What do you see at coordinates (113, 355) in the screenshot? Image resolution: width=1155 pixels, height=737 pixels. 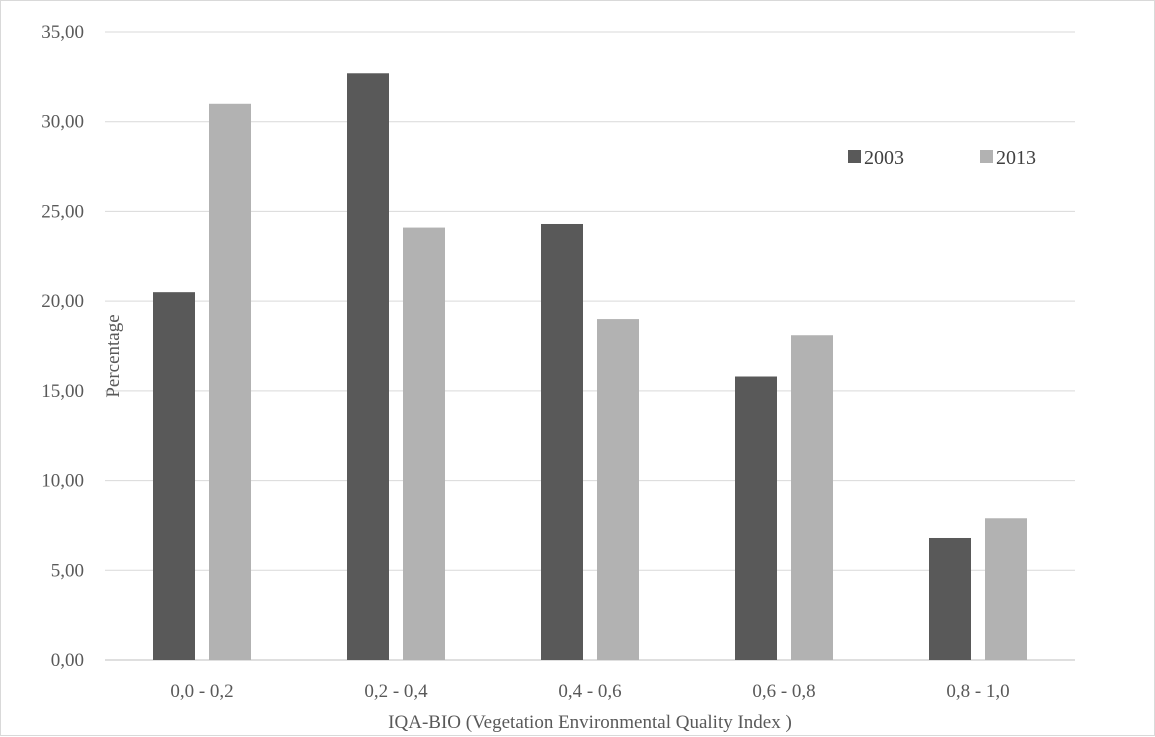 I see `y-axis-title: Percentage` at bounding box center [113, 355].